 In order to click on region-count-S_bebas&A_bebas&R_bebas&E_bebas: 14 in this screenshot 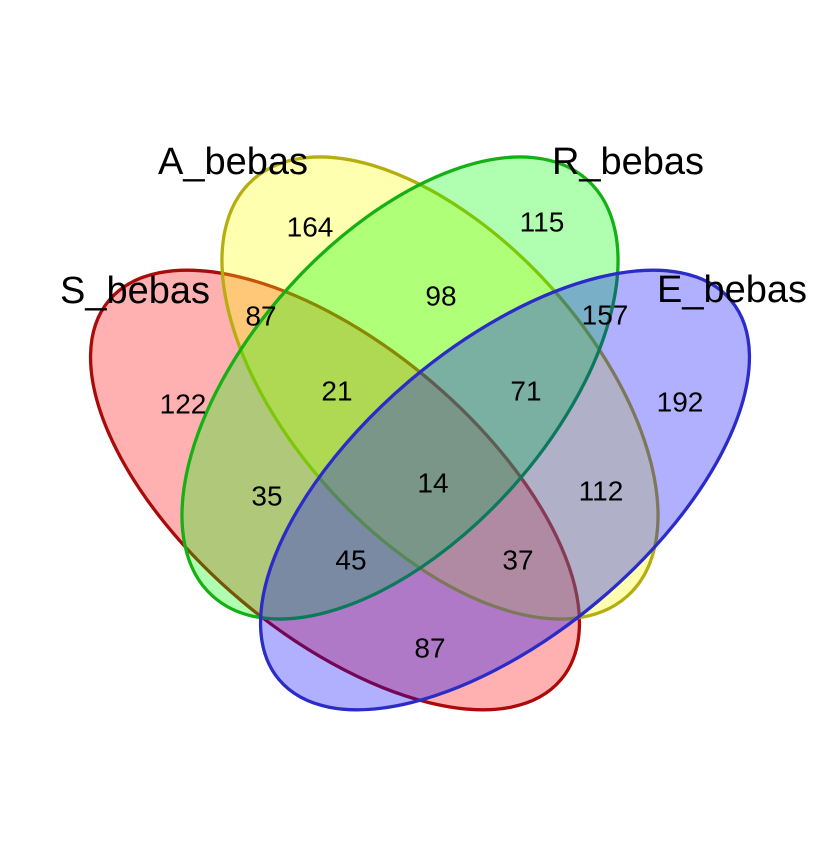, I will do `click(432, 483)`.